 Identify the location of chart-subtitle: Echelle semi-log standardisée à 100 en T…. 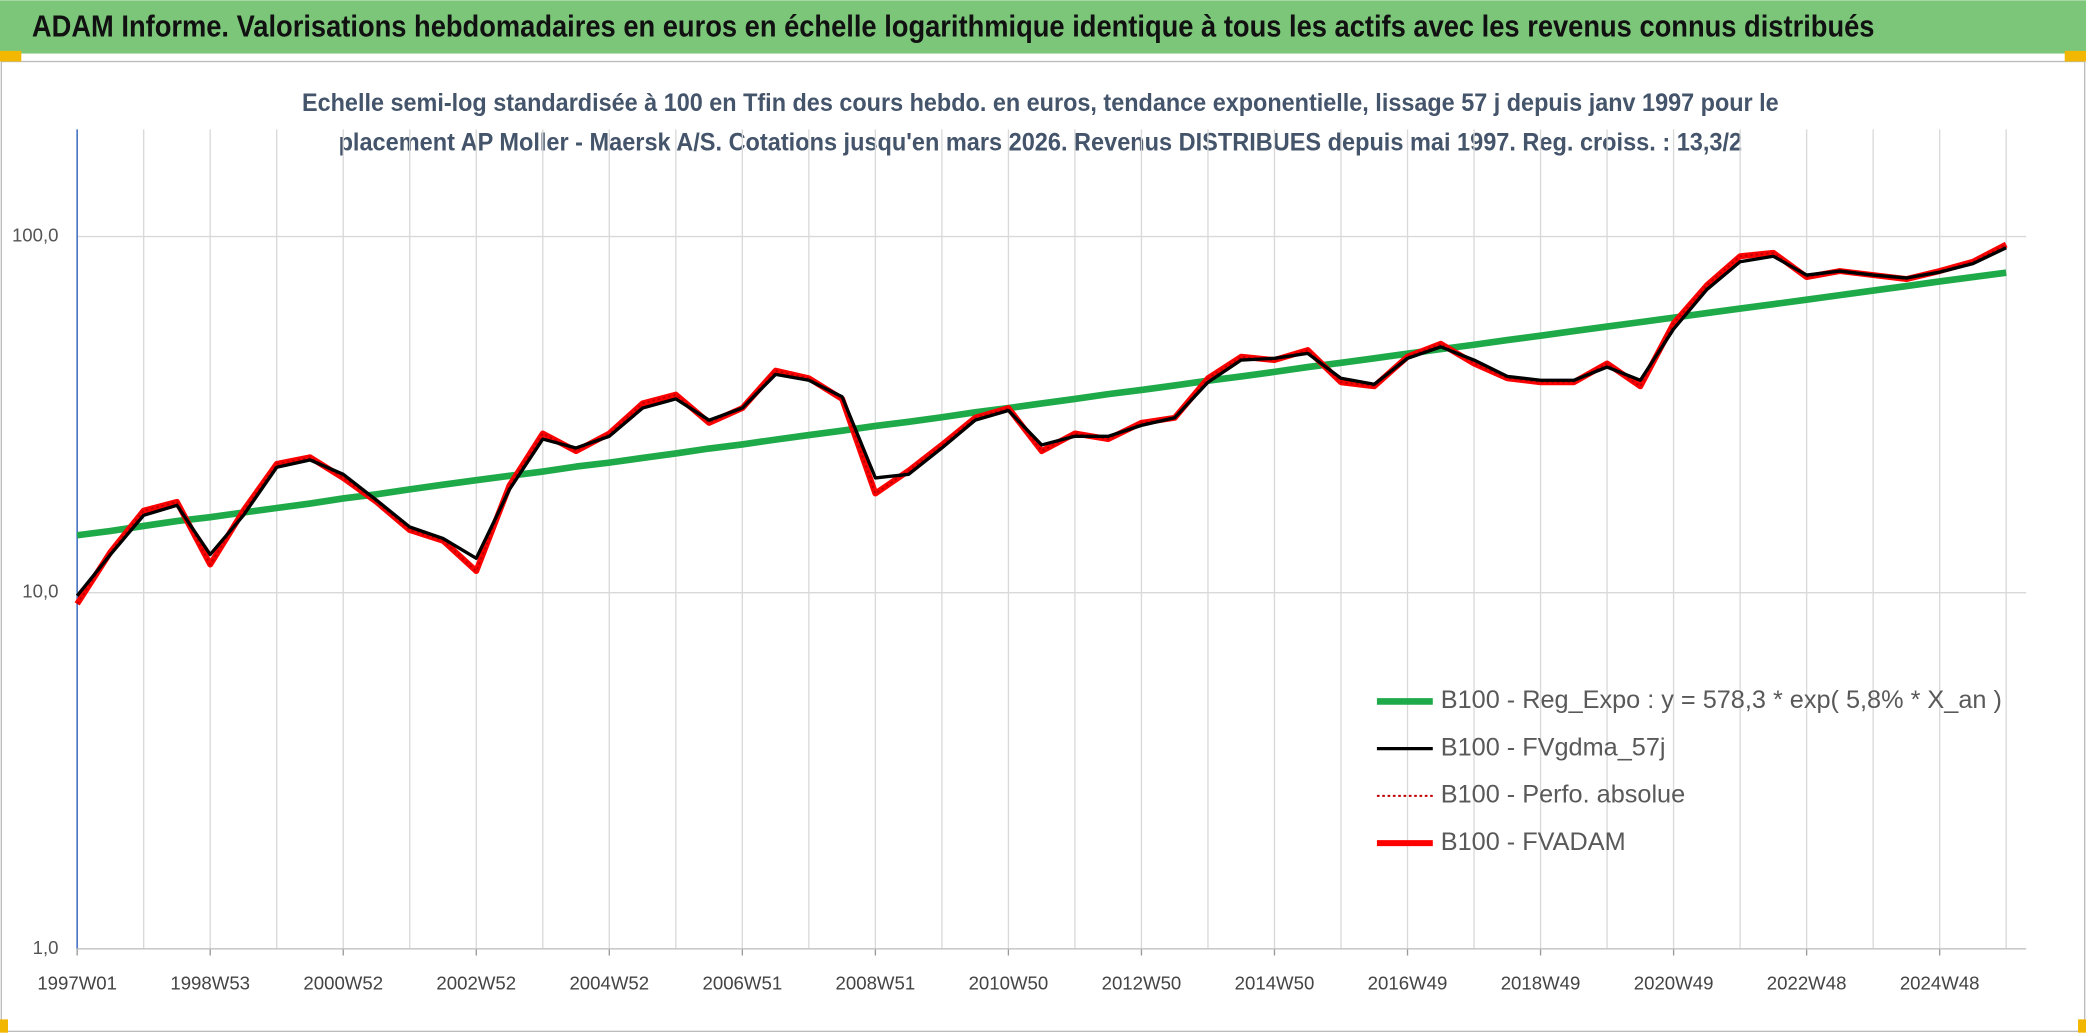
(1040, 103).